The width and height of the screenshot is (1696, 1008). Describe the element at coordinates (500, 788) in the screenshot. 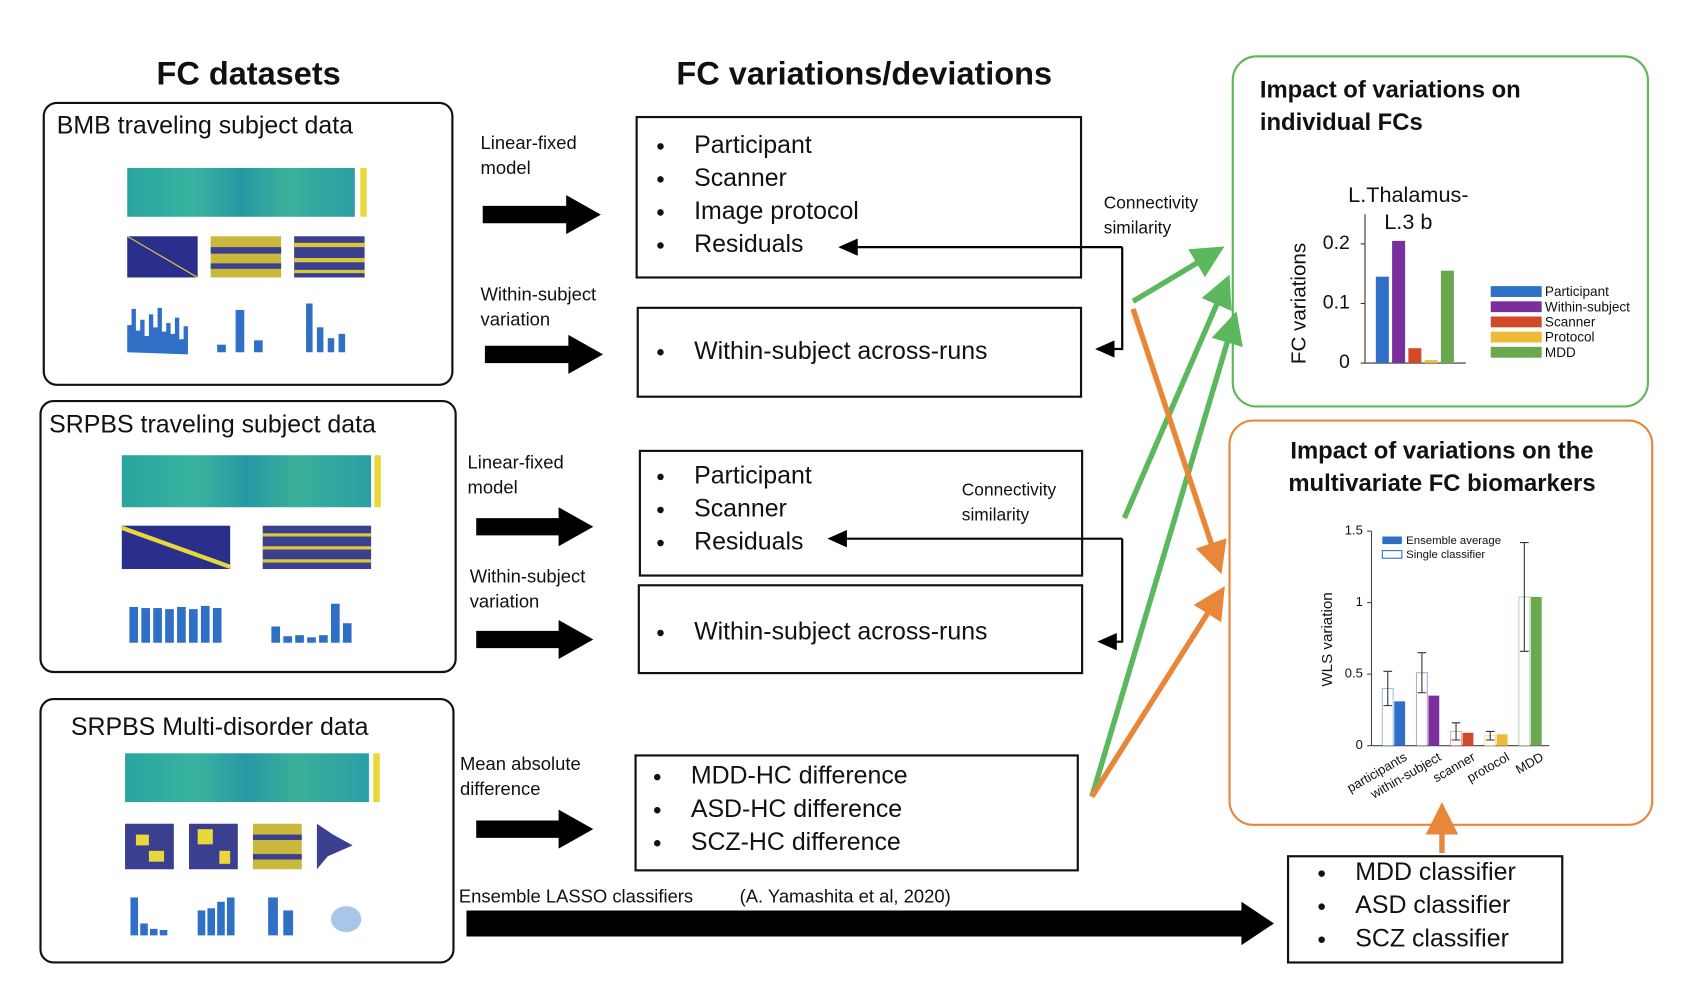

I see `arrow-label: difference` at that location.